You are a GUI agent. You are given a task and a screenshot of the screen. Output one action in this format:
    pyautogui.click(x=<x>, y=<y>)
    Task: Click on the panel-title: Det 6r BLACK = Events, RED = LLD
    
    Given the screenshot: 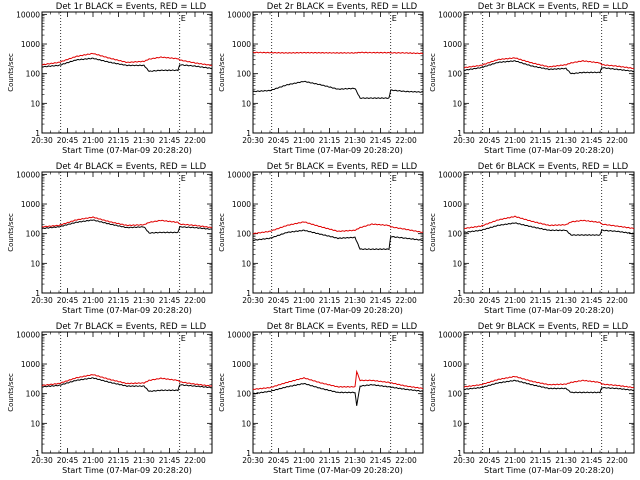 What is the action you would take?
    pyautogui.click(x=553, y=167)
    